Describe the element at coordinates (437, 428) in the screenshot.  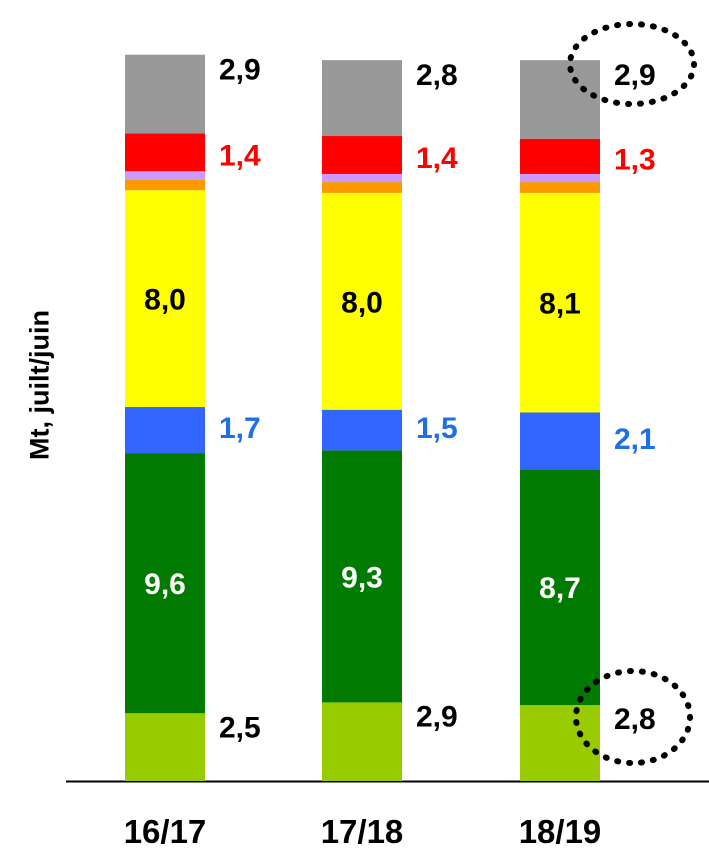
I see `data-label: 1,5` at that location.